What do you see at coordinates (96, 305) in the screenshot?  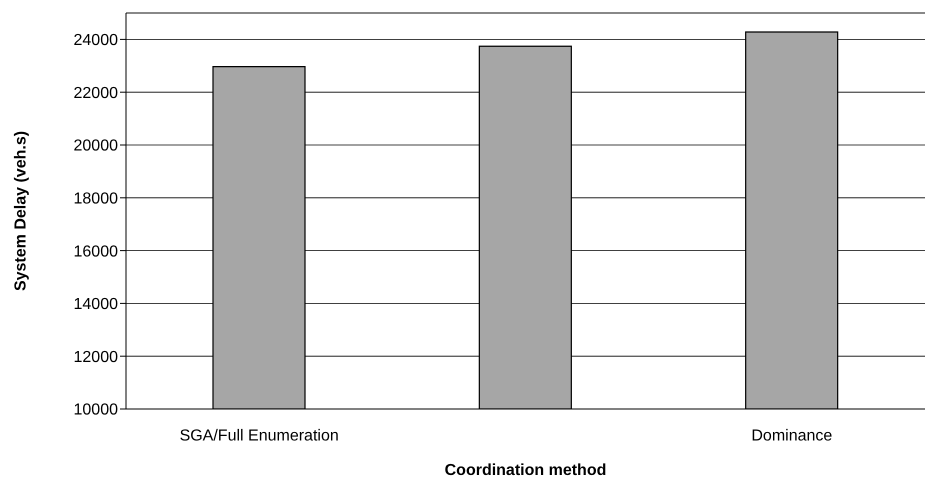 I see `y-tick-label: 14000` at bounding box center [96, 305].